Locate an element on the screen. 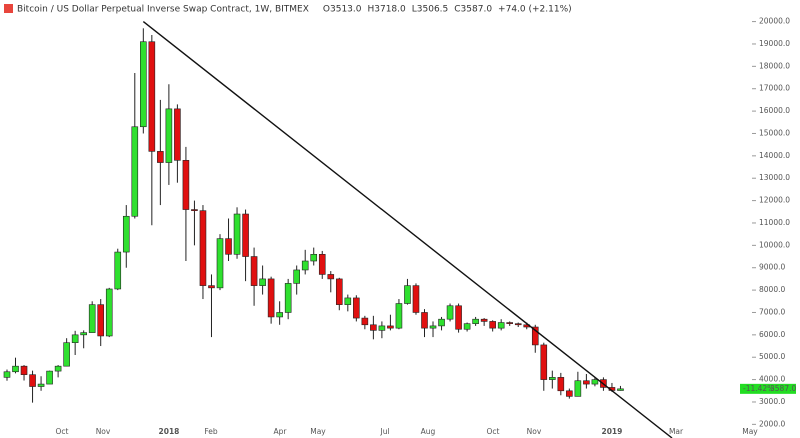 The height and width of the screenshot is (438, 800). y-tick-label: 2000.0 is located at coordinates (772, 423).